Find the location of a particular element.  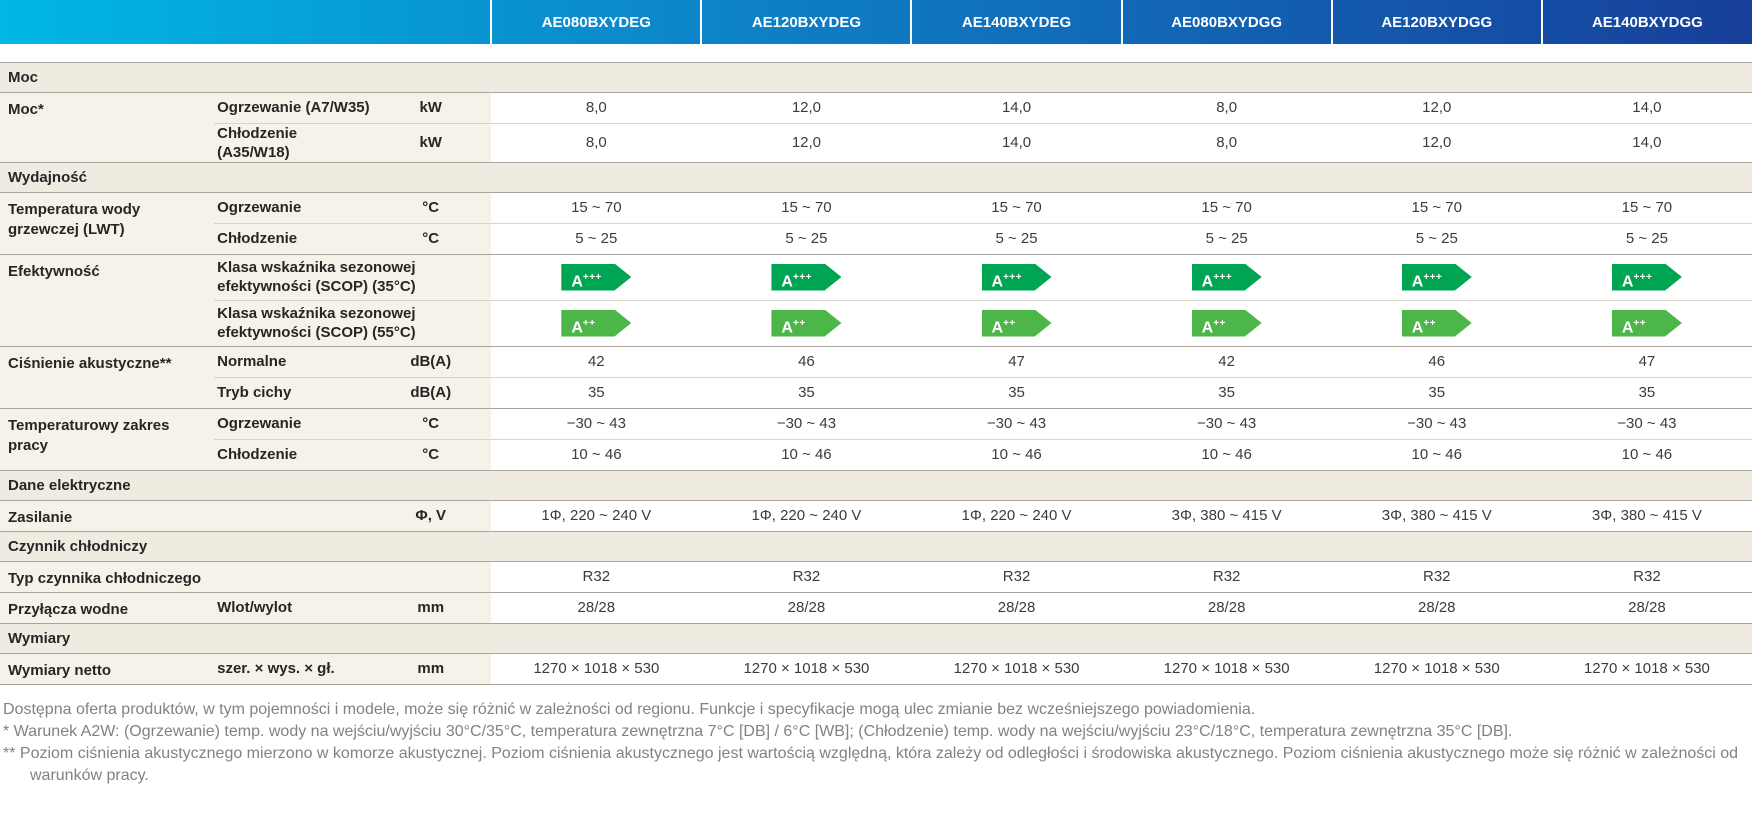

model-header-ae080bxydgg: AE080BXYDGG is located at coordinates (1226, 22).